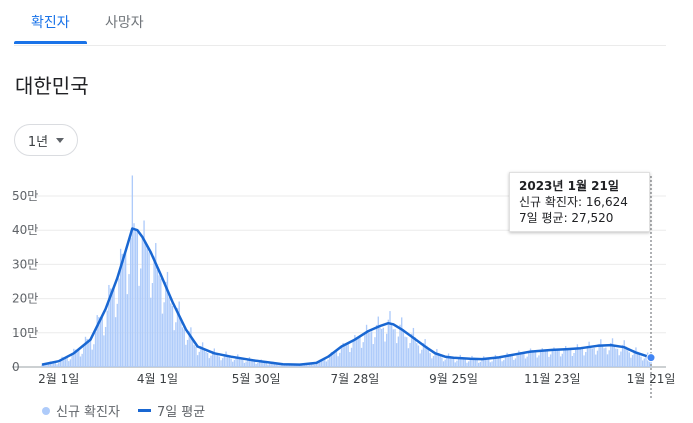  I want to click on x-tick-label: 2월 1일, so click(58, 379).